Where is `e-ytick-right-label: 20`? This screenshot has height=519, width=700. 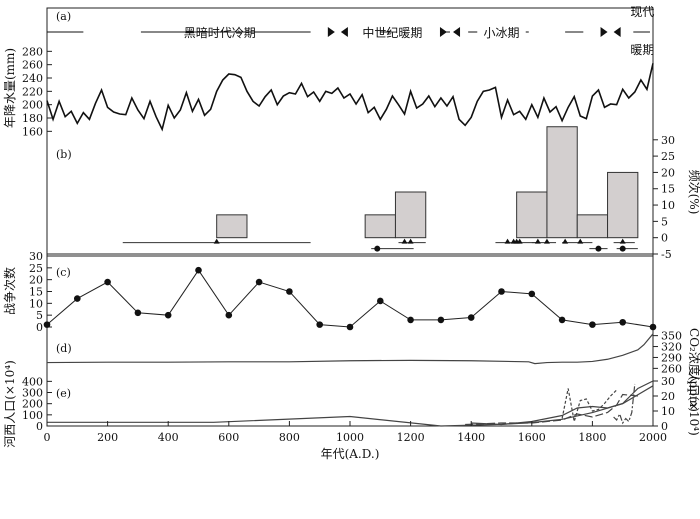
e-ytick-right-label: 20 is located at coordinates (668, 396).